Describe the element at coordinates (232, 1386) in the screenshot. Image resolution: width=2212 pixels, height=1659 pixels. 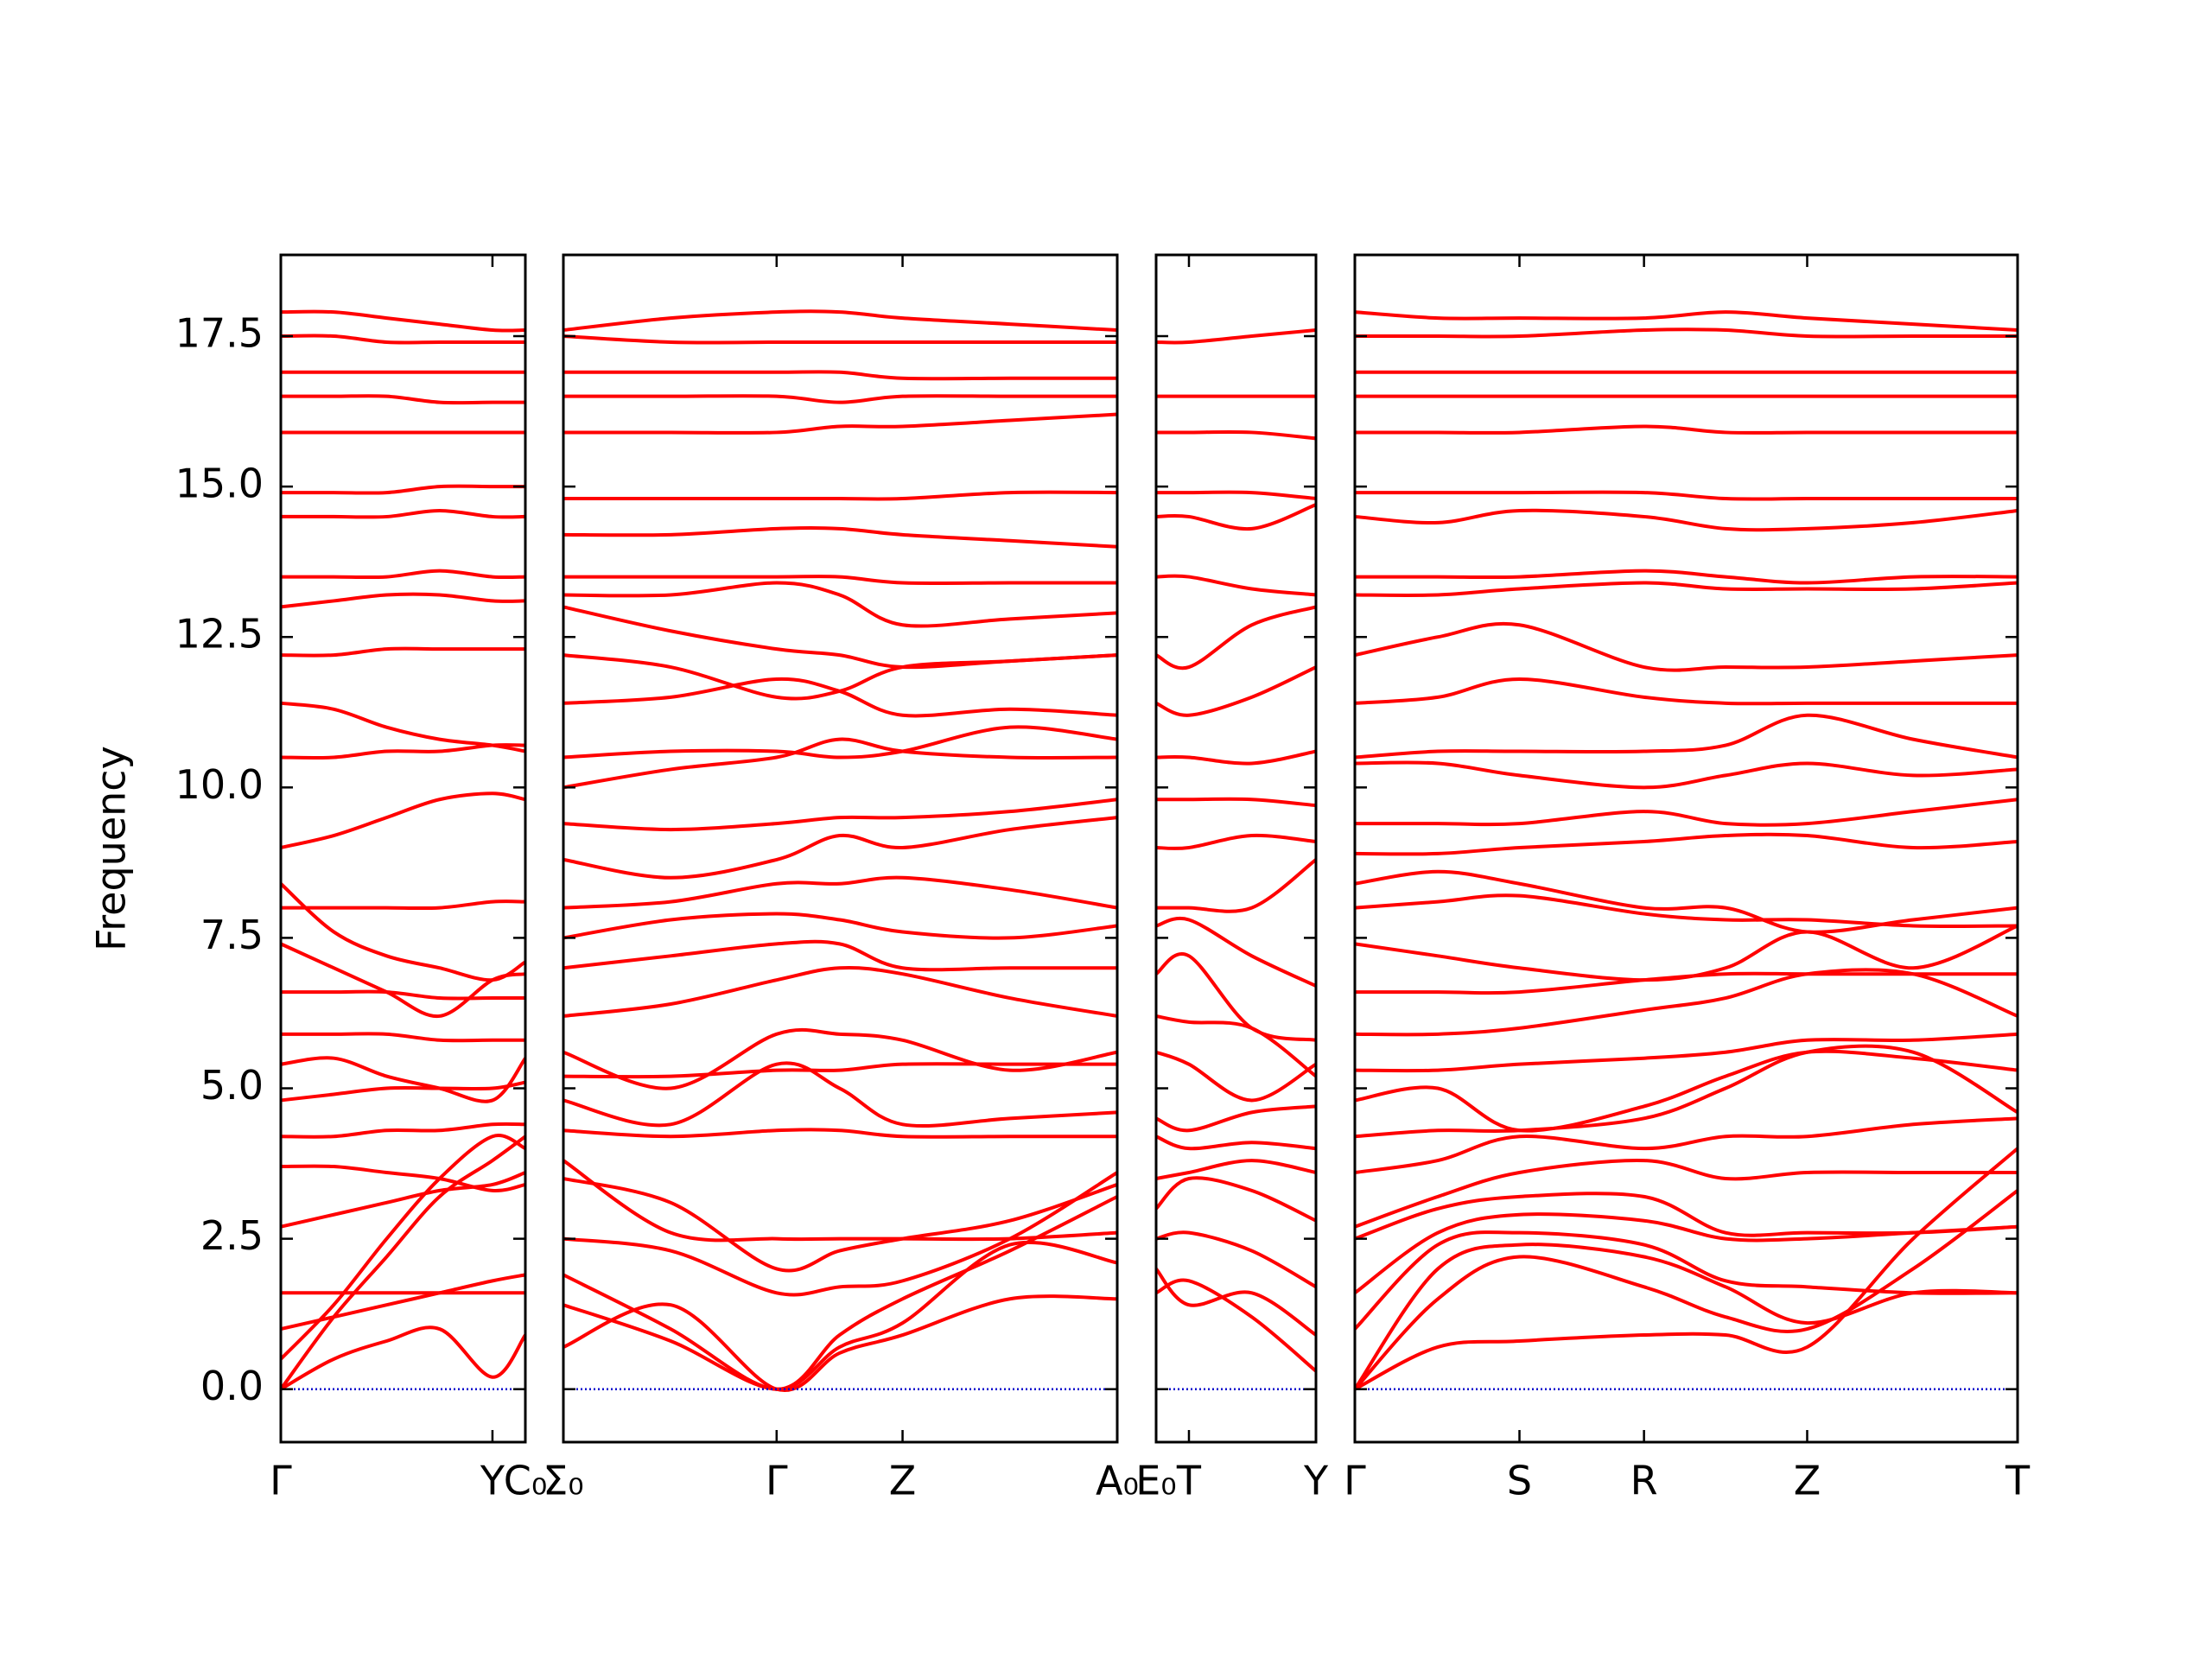
I see `y-tick-label: 0.0` at that location.